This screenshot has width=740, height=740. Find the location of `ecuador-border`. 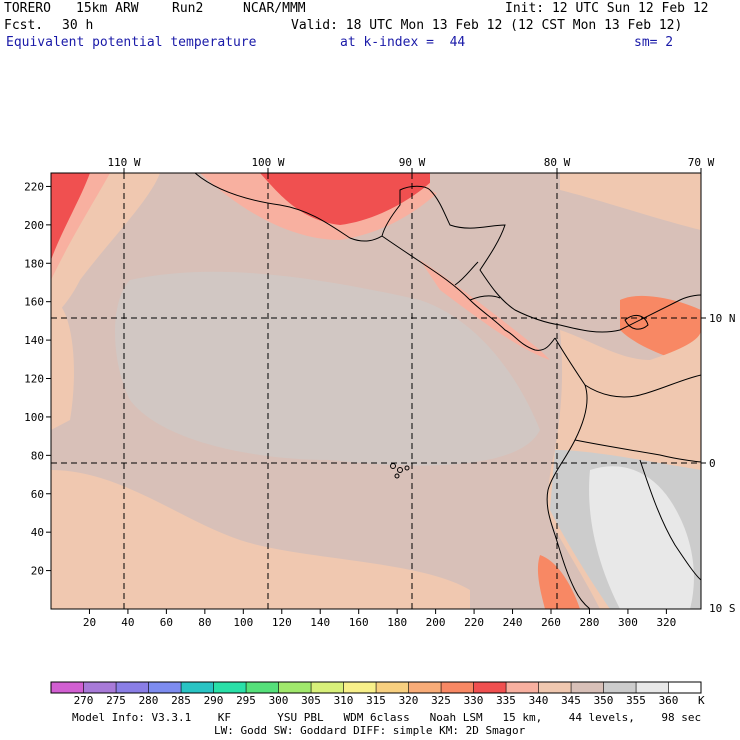

ecuador-border is located at coordinates (637, 451).